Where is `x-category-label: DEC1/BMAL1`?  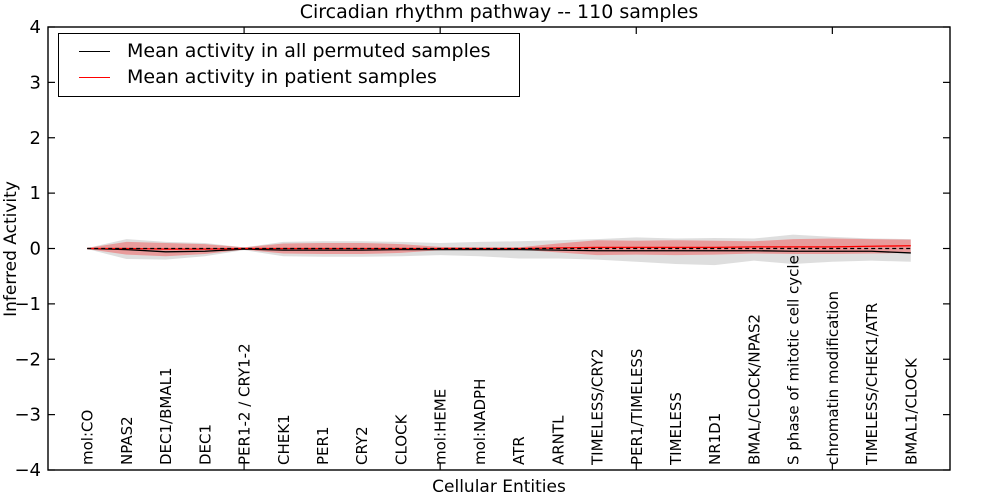 x-category-label: DEC1/BMAL1 is located at coordinates (166, 417).